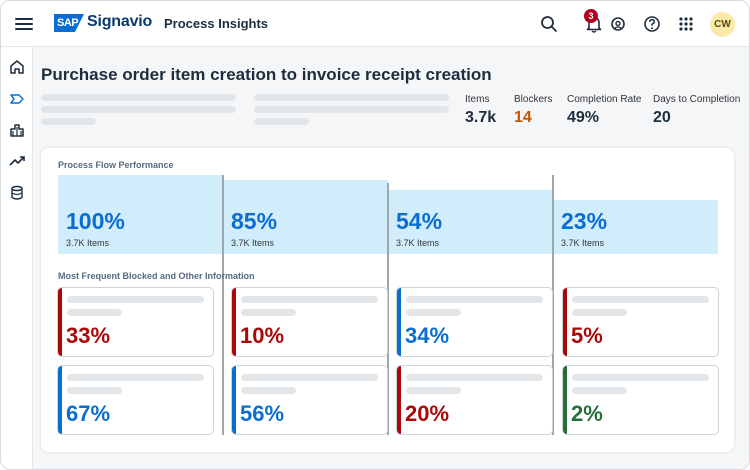 The image size is (750, 470). Describe the element at coordinates (549, 24) in the screenshot. I see `search-icon` at that location.